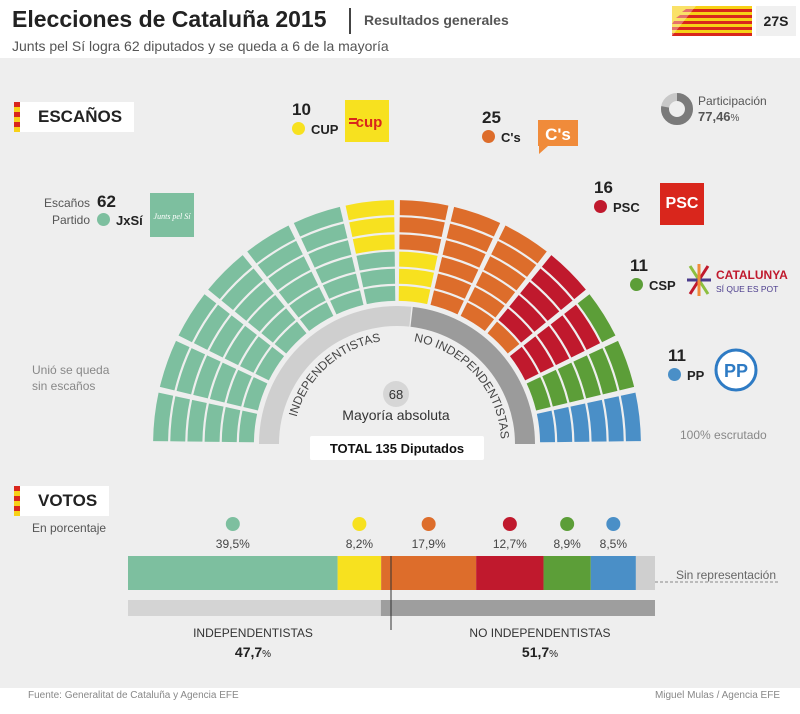  Describe the element at coordinates (567, 544) in the screenshot. I see `vote-label-csp: 8,9%` at that location.